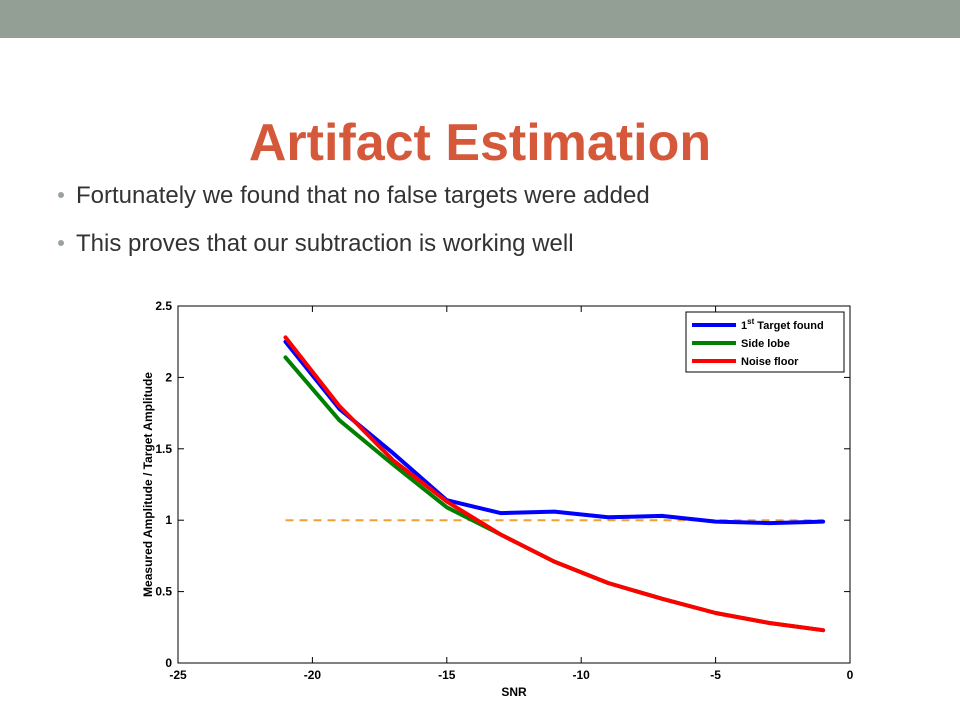 This screenshot has height=720, width=960. What do you see at coordinates (850, 675) in the screenshot?
I see `x-tick-label: 0` at bounding box center [850, 675].